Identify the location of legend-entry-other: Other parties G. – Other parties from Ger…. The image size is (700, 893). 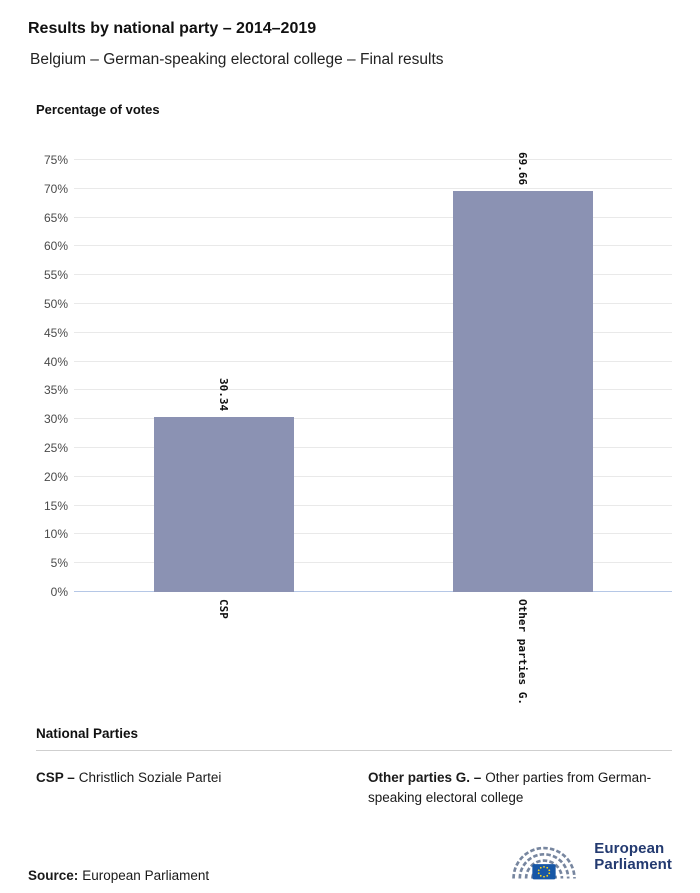
(520, 787).